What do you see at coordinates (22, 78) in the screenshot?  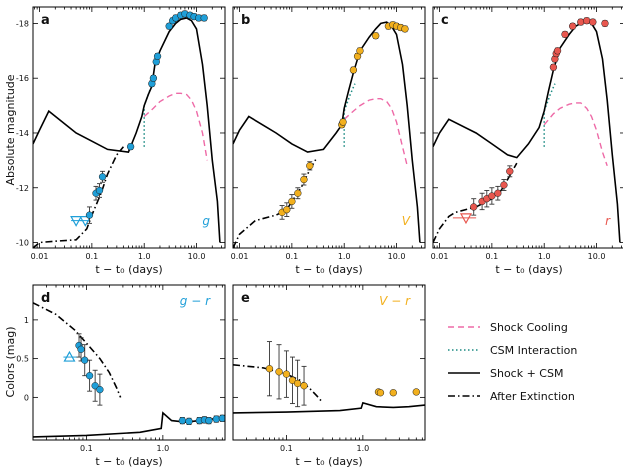 I see `y-tick-label: -16` at bounding box center [22, 78].